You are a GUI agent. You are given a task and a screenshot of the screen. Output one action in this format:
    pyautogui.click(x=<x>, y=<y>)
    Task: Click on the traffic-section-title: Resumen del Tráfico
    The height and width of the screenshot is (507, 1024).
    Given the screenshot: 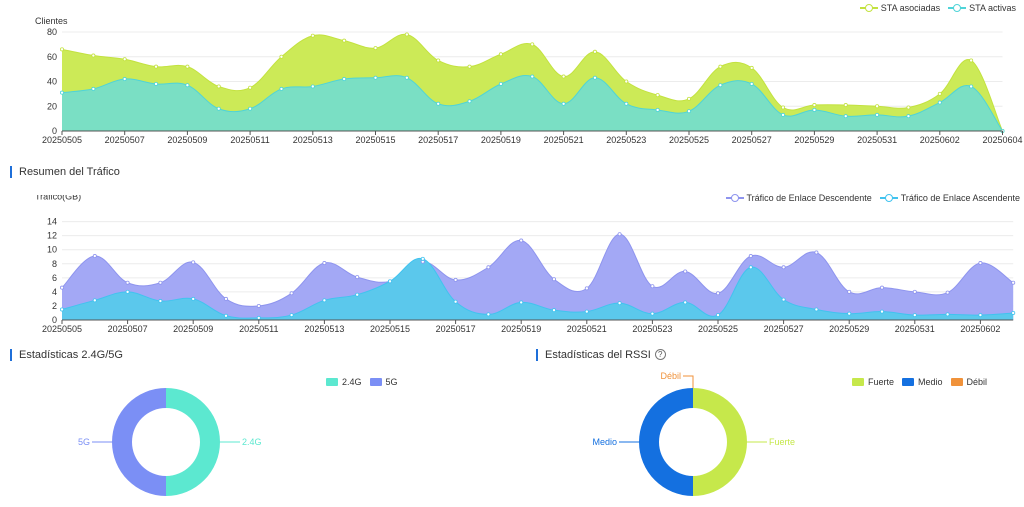 What is the action you would take?
    pyautogui.click(x=65, y=172)
    